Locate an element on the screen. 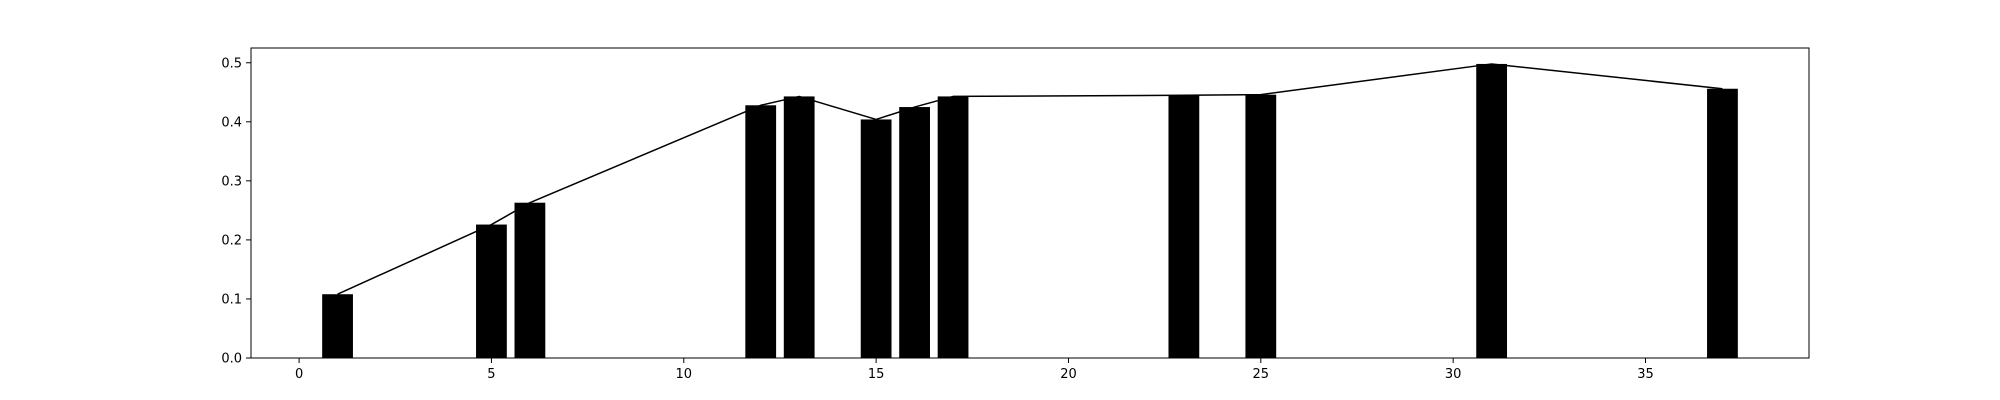 The height and width of the screenshot is (400, 2000). x-tick-label-0: 0 is located at coordinates (299, 374).